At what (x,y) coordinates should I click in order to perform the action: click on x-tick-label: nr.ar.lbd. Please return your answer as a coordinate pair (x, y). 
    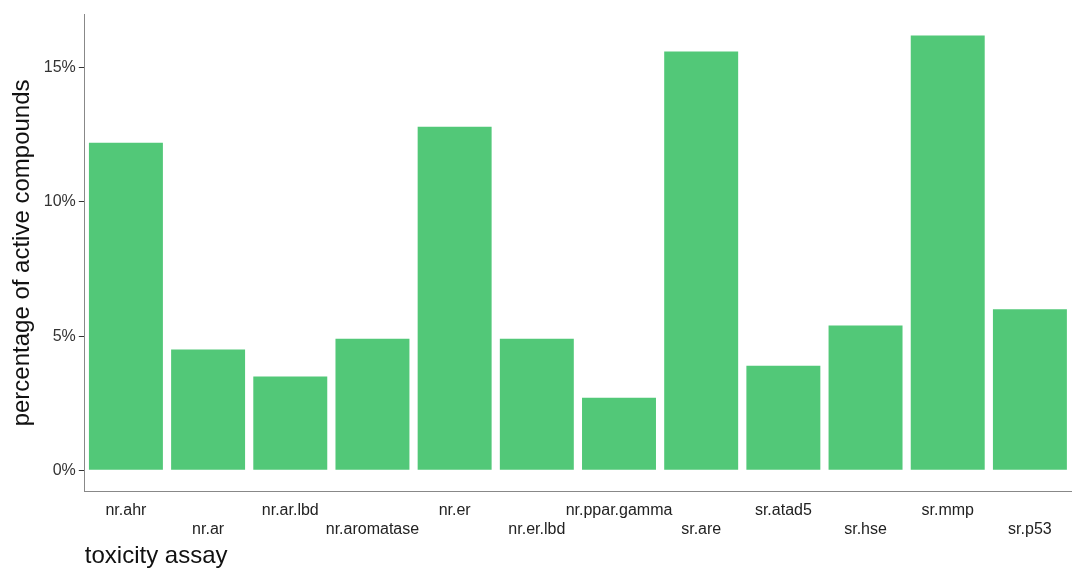
    Looking at the image, I should click on (290, 509).